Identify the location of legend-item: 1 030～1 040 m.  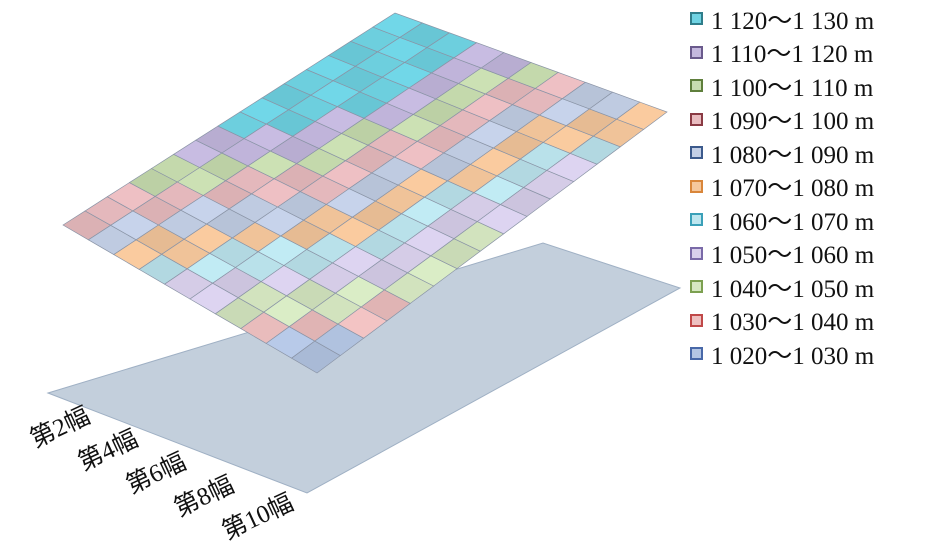
(809, 321).